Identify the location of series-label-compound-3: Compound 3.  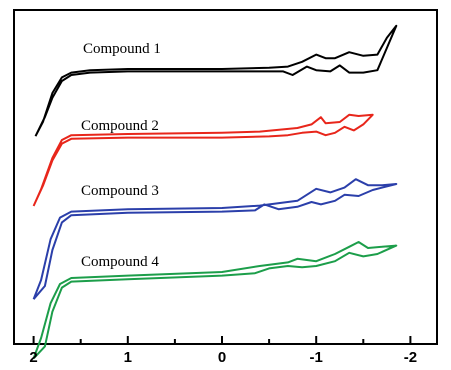
(120, 191).